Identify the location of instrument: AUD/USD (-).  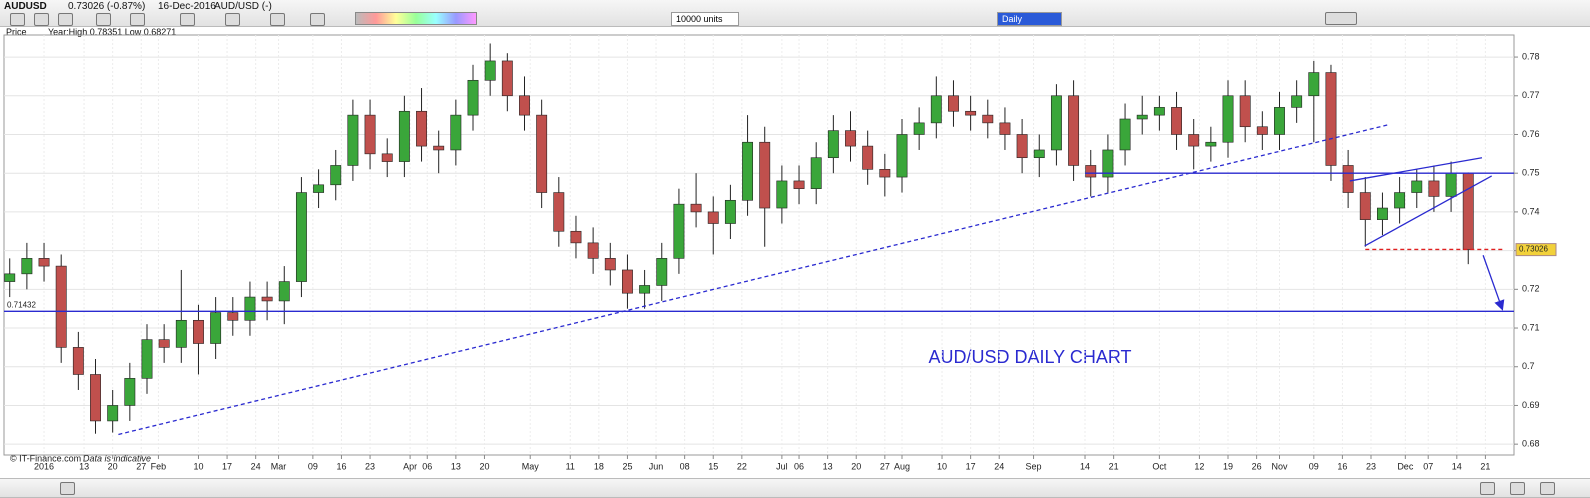
(243, 6).